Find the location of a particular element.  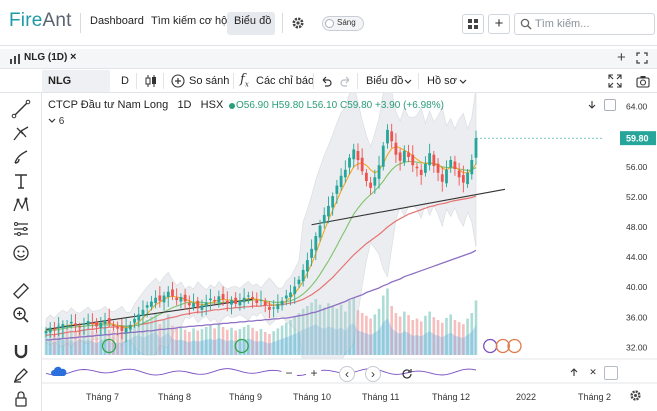

reset-rotate-icon is located at coordinates (407, 374).